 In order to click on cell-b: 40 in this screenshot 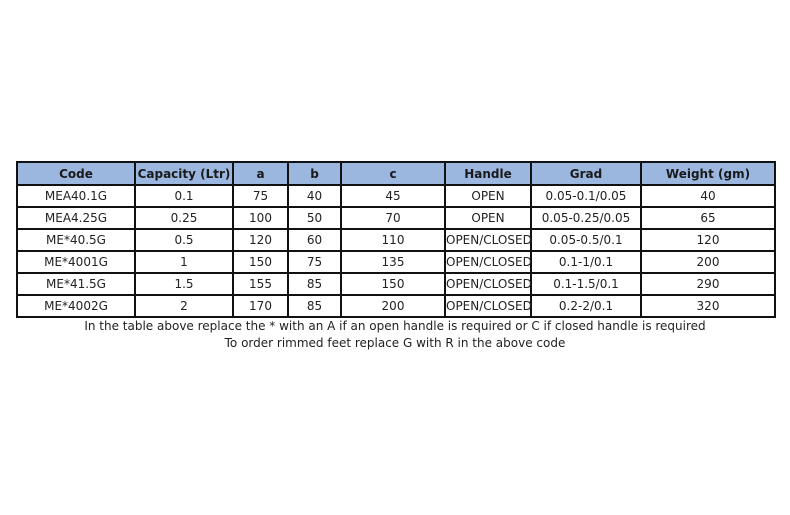, I will do `click(314, 196)`.